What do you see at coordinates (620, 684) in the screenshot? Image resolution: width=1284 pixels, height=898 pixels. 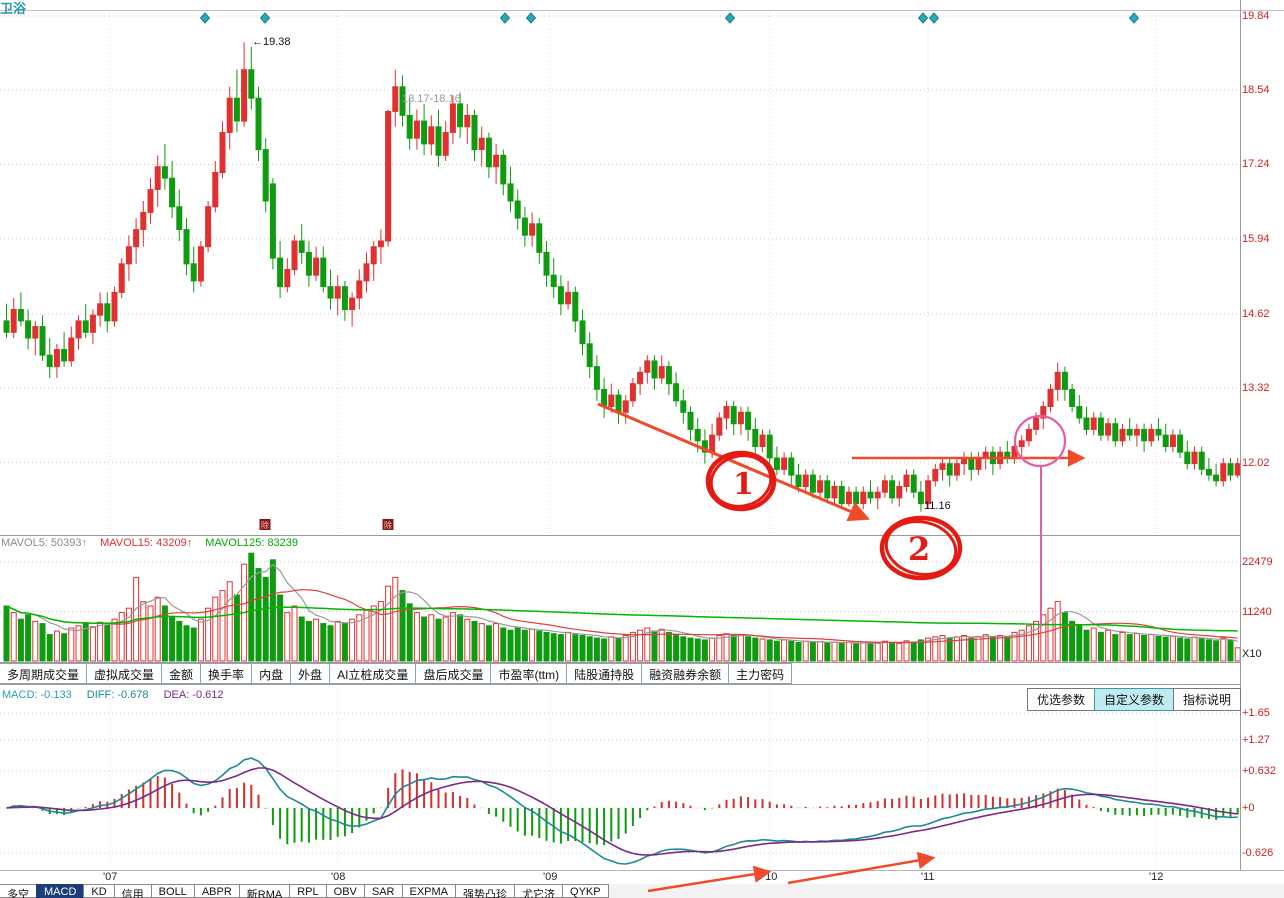 I see `tabs-macd-divider` at bounding box center [620, 684].